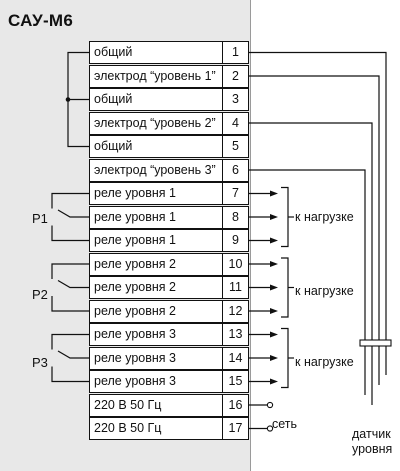 The image size is (400, 471). What do you see at coordinates (235, 52) in the screenshot?
I see `terminal-number: 1` at bounding box center [235, 52].